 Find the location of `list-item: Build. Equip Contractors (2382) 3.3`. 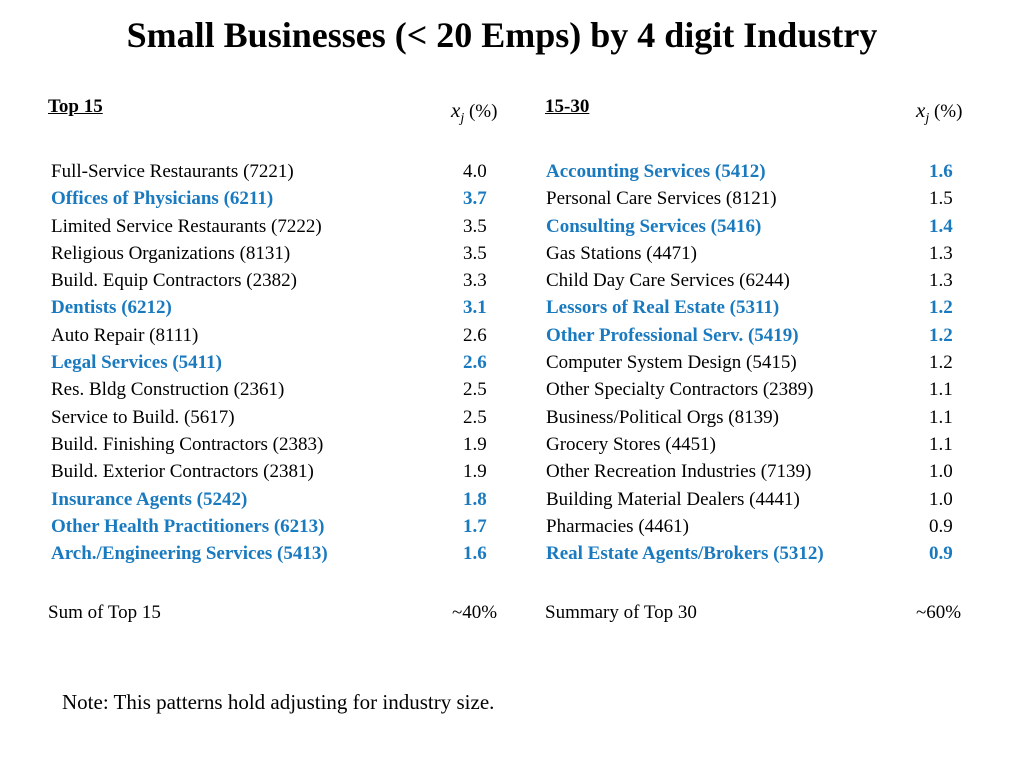

list-item: Build. Equip Contractors (2382) 3.3 is located at coordinates (281, 280).